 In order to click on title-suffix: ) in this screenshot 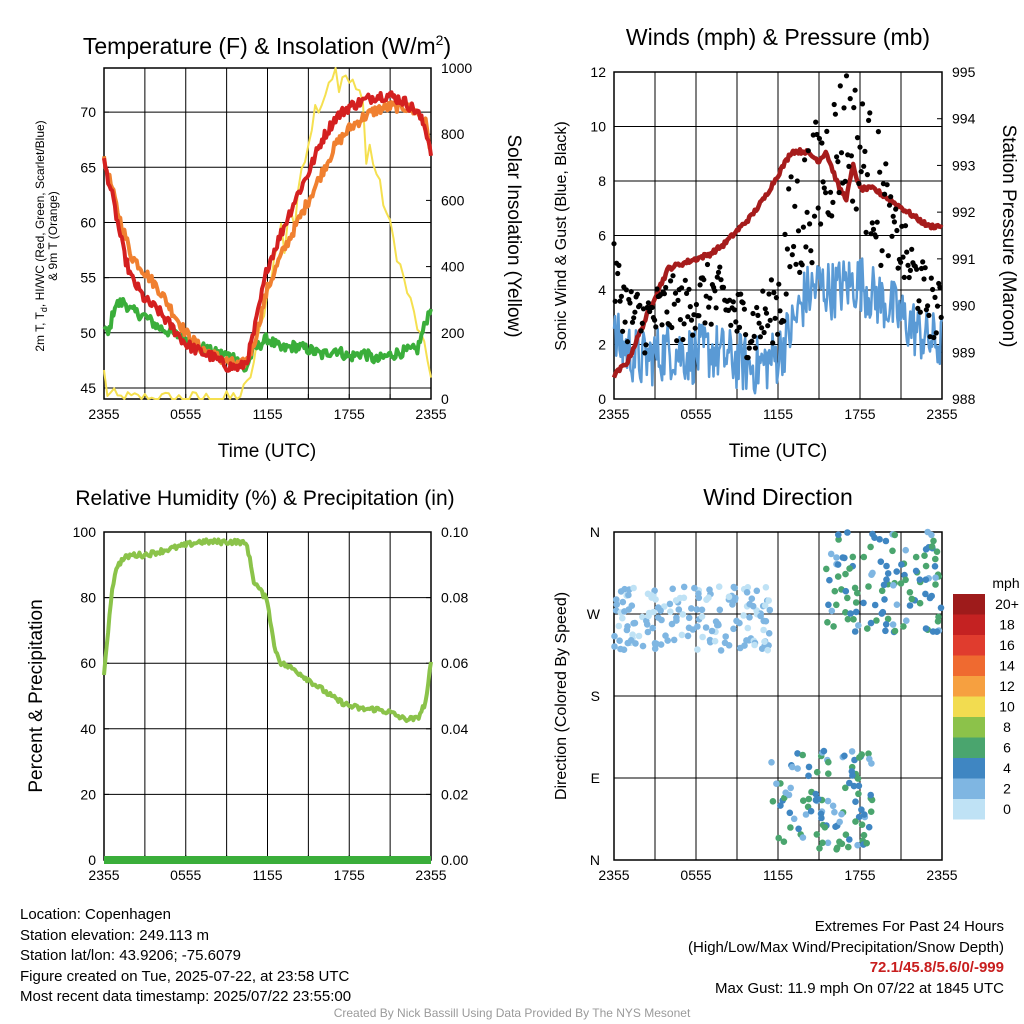, I will do `click(447, 46)`.